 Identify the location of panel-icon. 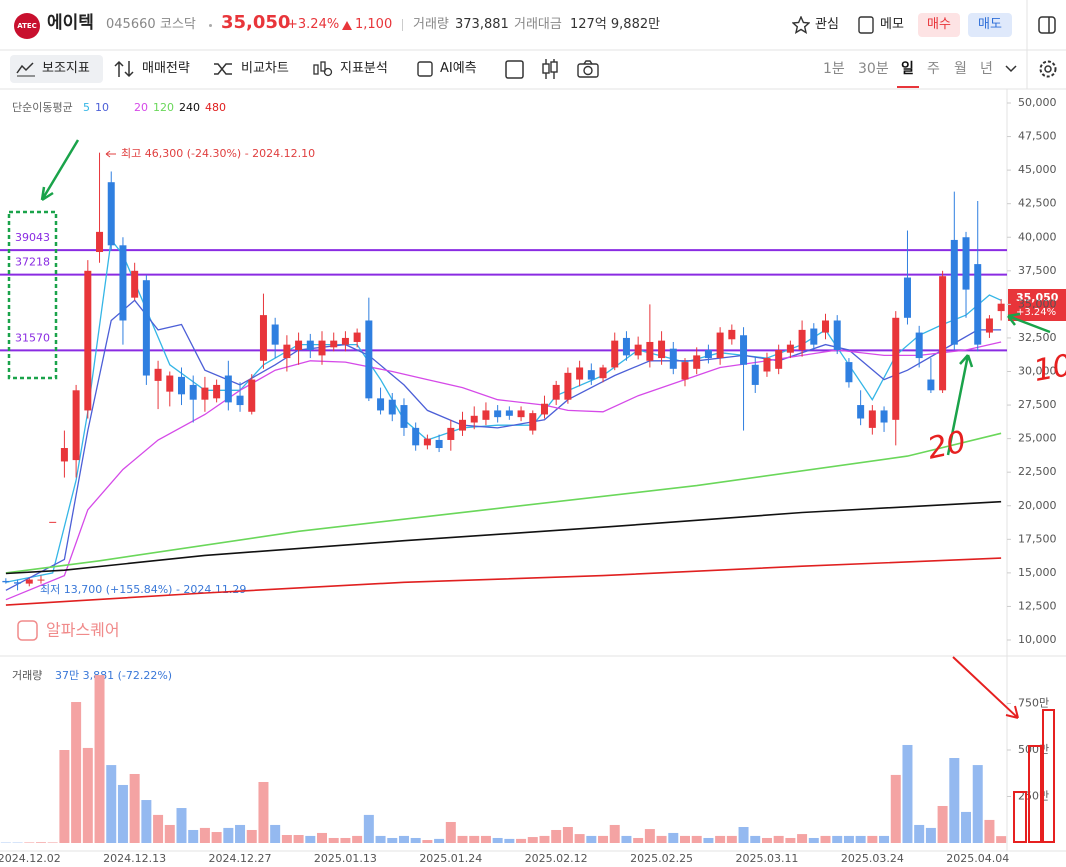
(1047, 25).